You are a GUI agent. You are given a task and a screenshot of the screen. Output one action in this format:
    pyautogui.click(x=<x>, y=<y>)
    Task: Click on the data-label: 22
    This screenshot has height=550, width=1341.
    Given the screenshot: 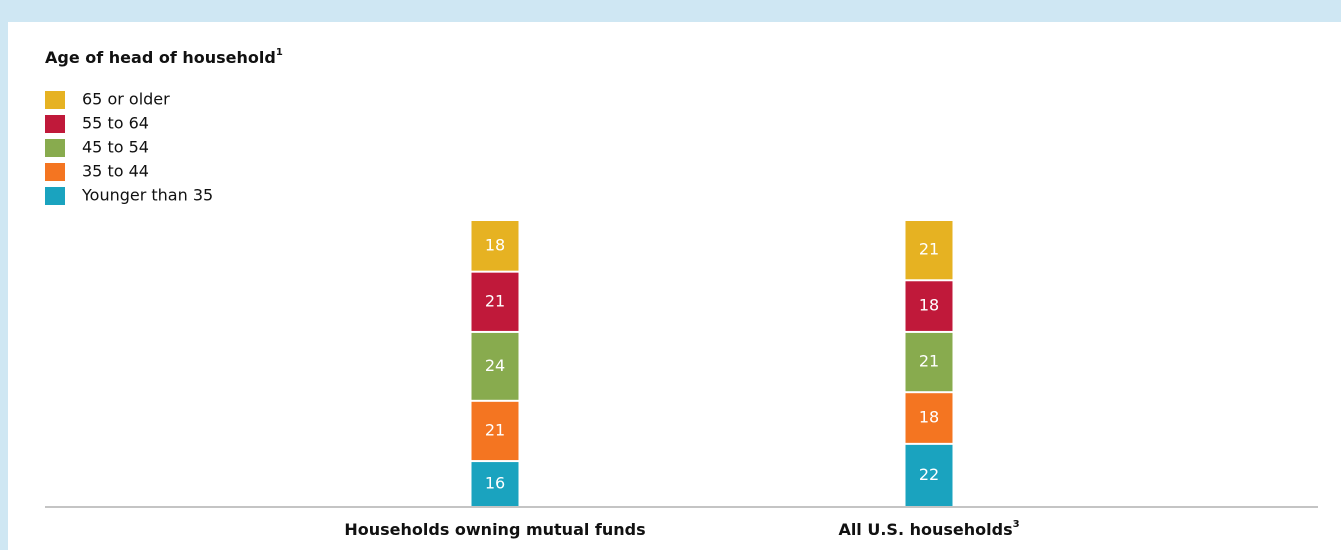 What is the action you would take?
    pyautogui.click(x=929, y=474)
    